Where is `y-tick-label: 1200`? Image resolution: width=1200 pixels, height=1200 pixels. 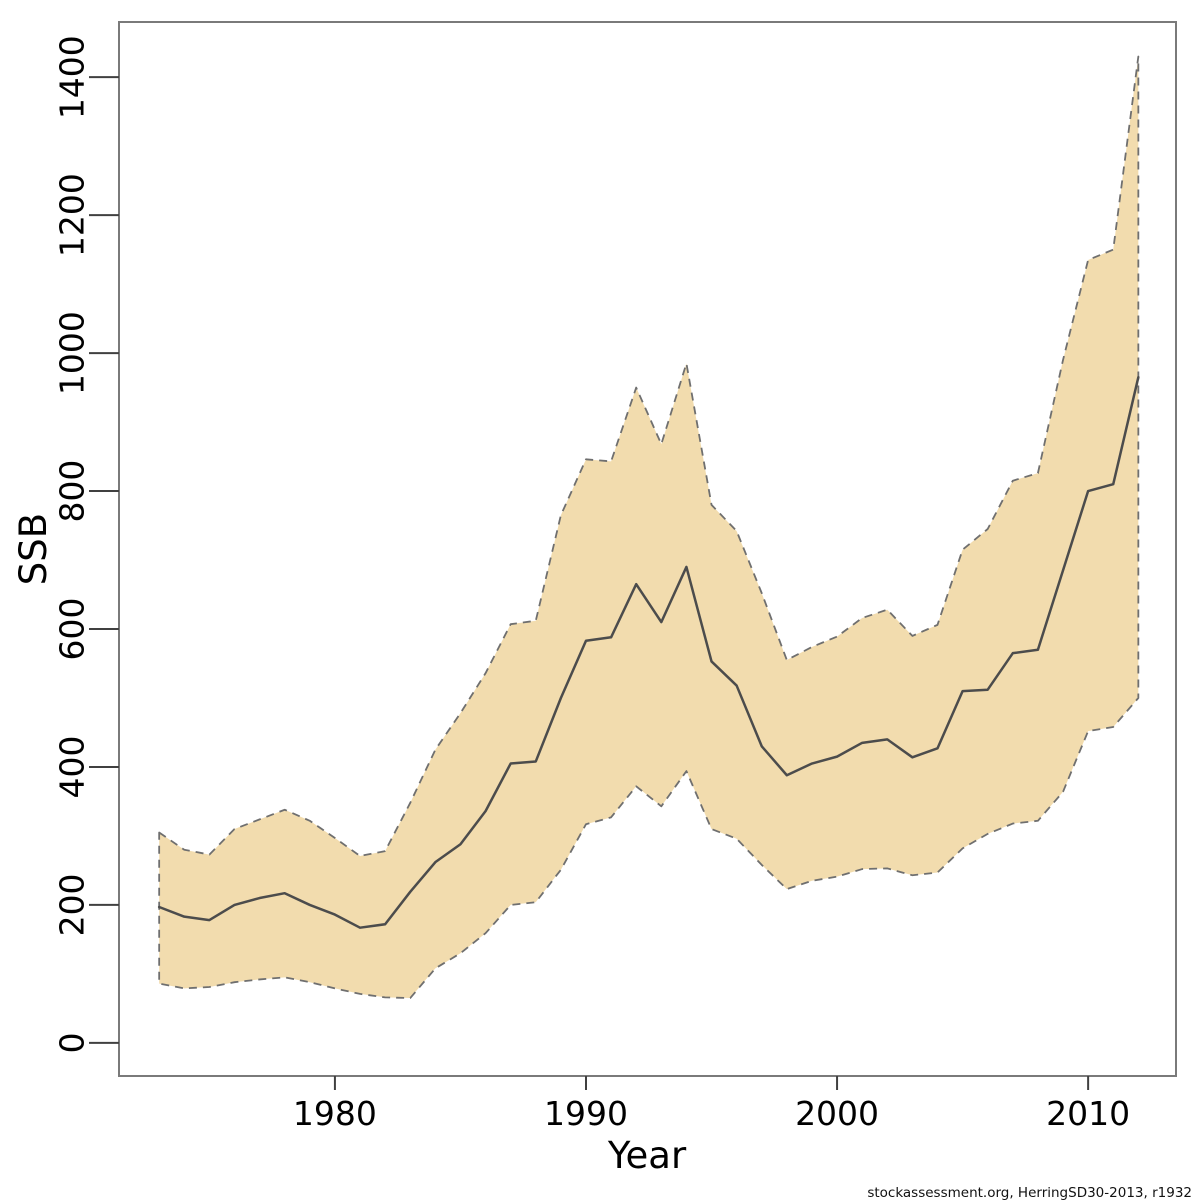
y-tick-label: 1200 is located at coordinates (72, 215).